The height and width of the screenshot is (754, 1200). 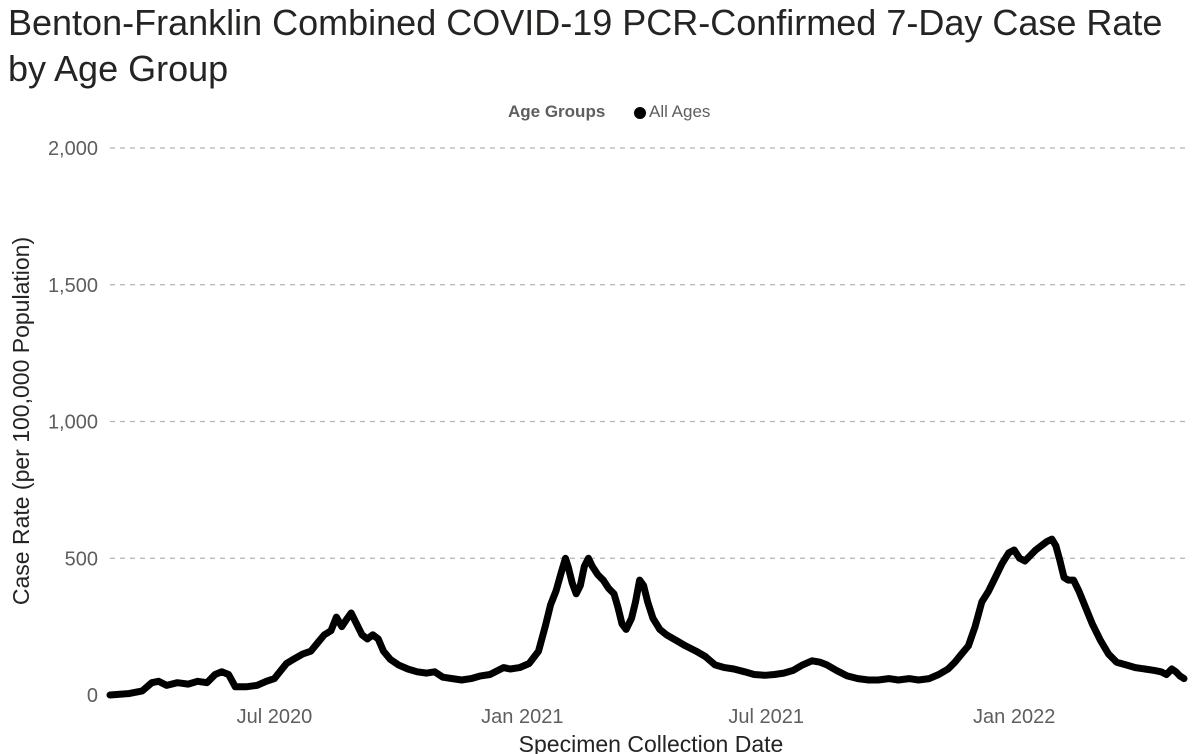 I want to click on y-axis-ticks: 0 500 1,000 1,500 2,000, so click(x=73, y=422).